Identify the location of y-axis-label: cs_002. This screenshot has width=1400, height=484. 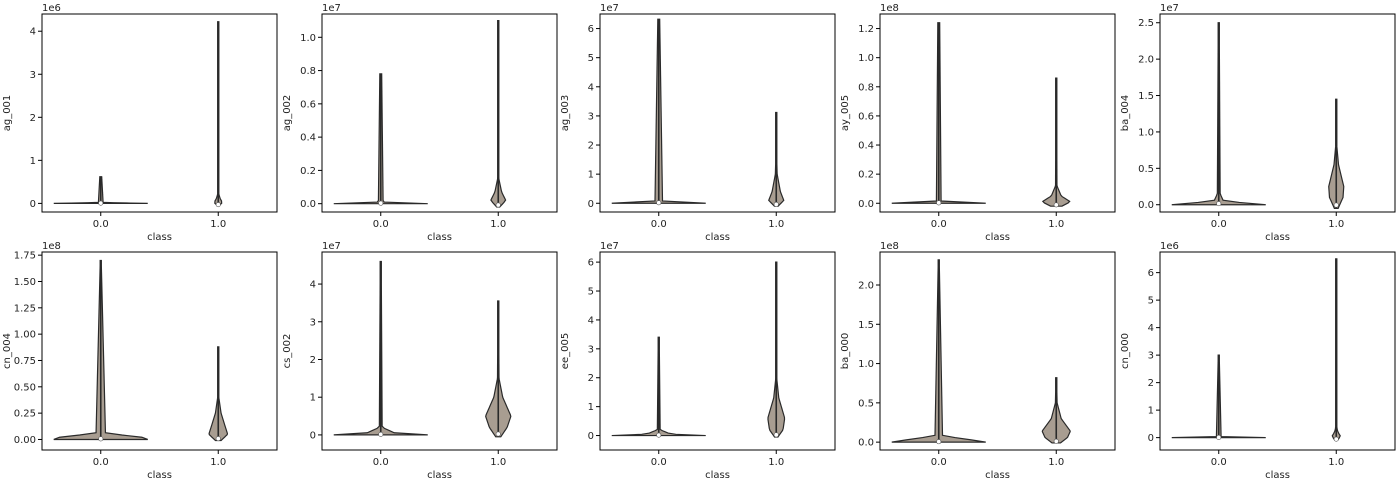
(287, 351).